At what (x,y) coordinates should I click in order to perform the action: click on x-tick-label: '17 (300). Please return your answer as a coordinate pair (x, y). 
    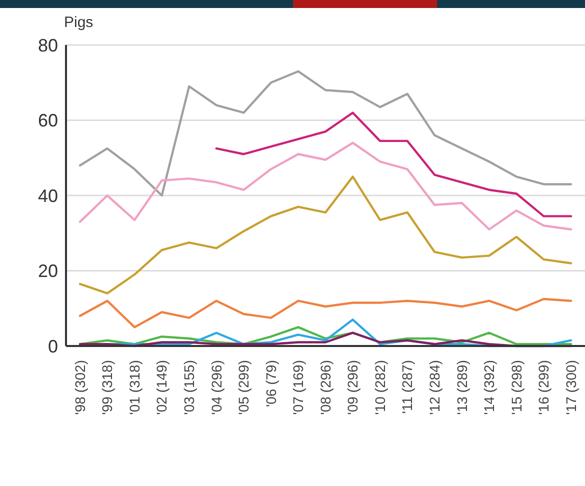
    Looking at the image, I should click on (570, 387).